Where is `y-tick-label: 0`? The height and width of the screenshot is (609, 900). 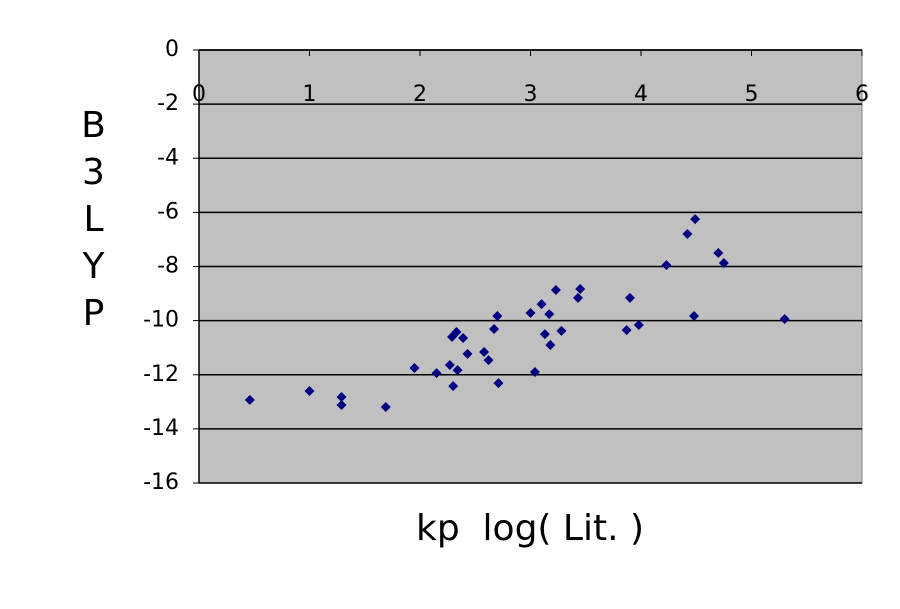
y-tick-label: 0 is located at coordinates (172, 49).